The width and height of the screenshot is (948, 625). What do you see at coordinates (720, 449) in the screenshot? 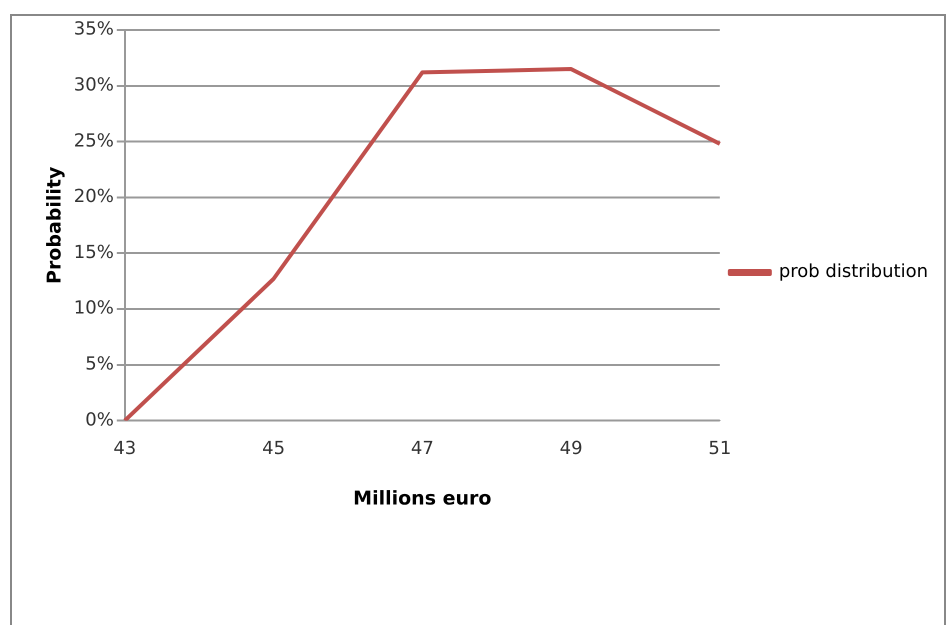
I see `x-tick-label: 51` at bounding box center [720, 449].